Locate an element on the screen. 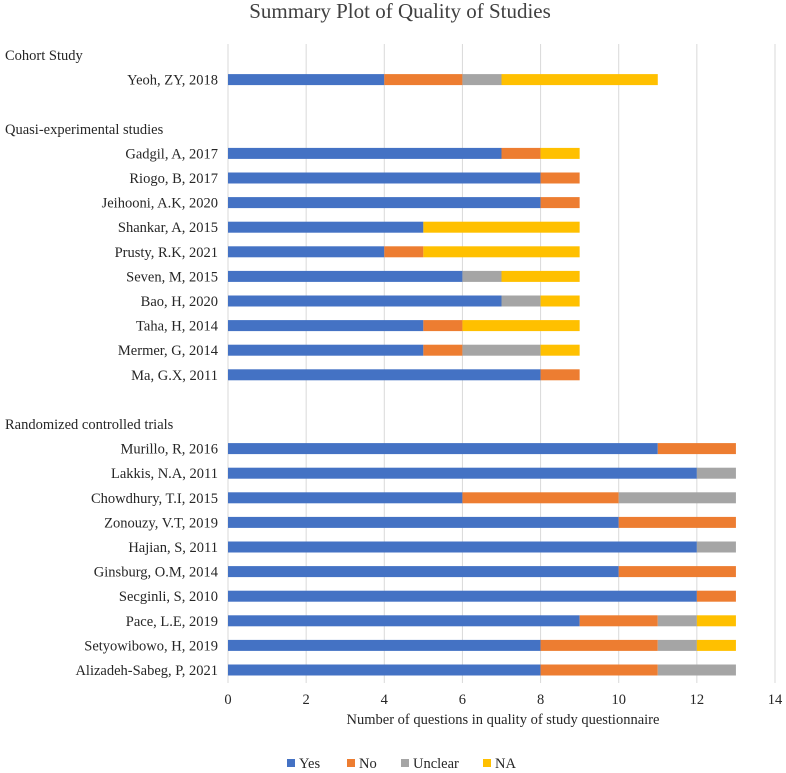  legend-item-na: NA is located at coordinates (499, 764).